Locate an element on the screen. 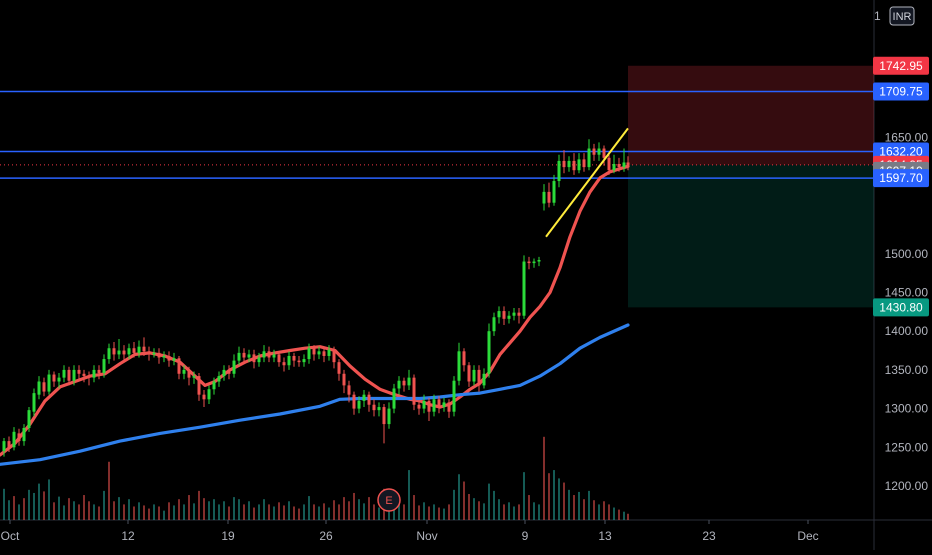 This screenshot has height=555, width=932. earnings-event-marker: E is located at coordinates (389, 500).